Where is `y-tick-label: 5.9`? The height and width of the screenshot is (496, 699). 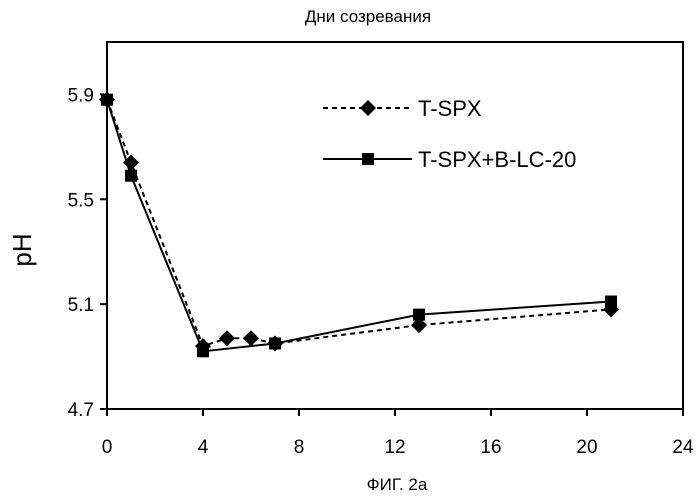
y-tick-label: 5.9 is located at coordinates (81, 95).